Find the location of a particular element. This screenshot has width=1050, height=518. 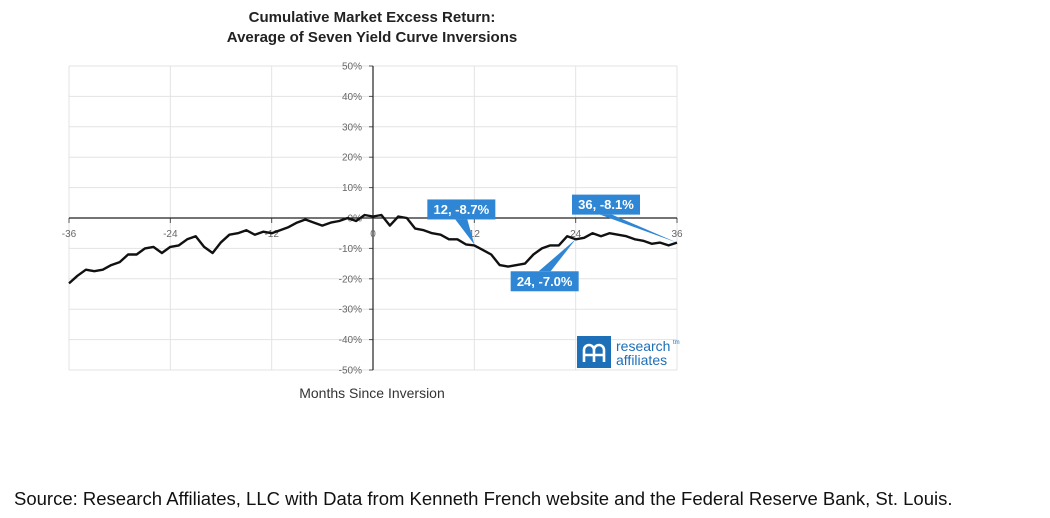

annotation-label: 24, -7.0% is located at coordinates (545, 281).